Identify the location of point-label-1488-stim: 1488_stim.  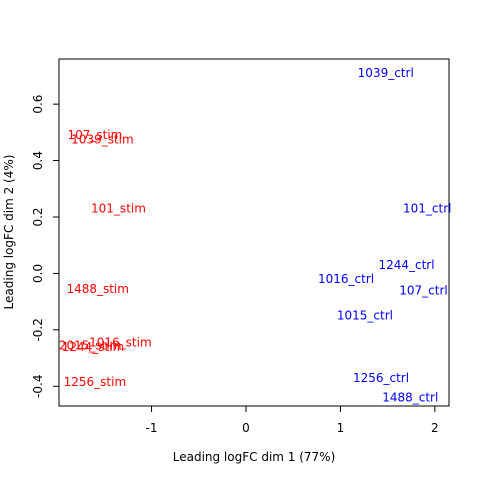
(97, 289).